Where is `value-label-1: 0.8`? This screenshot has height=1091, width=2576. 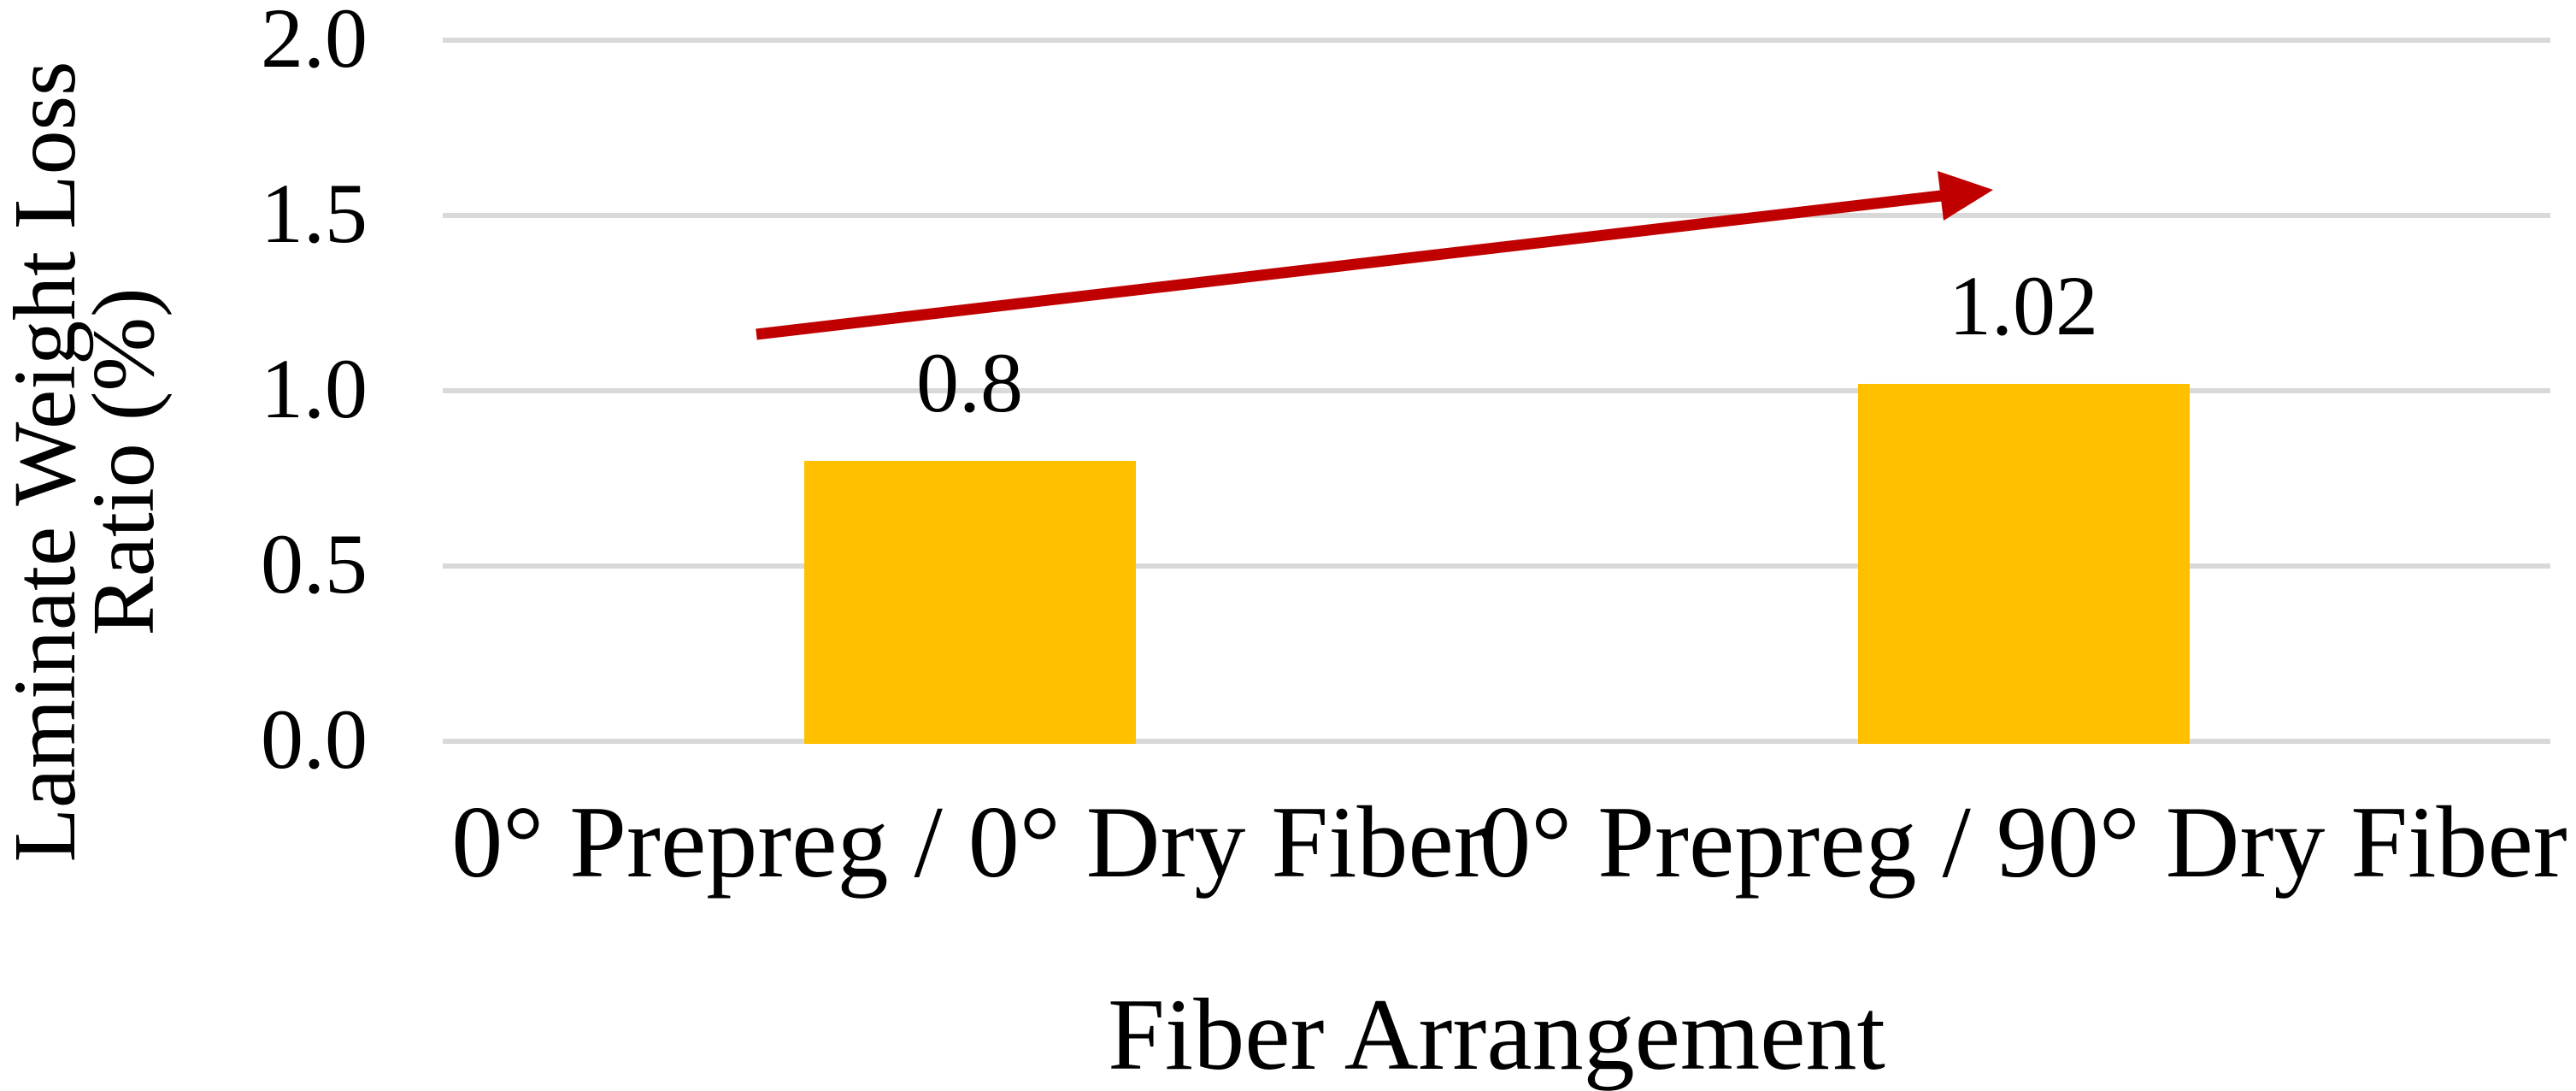 value-label-1: 0.8 is located at coordinates (969, 382).